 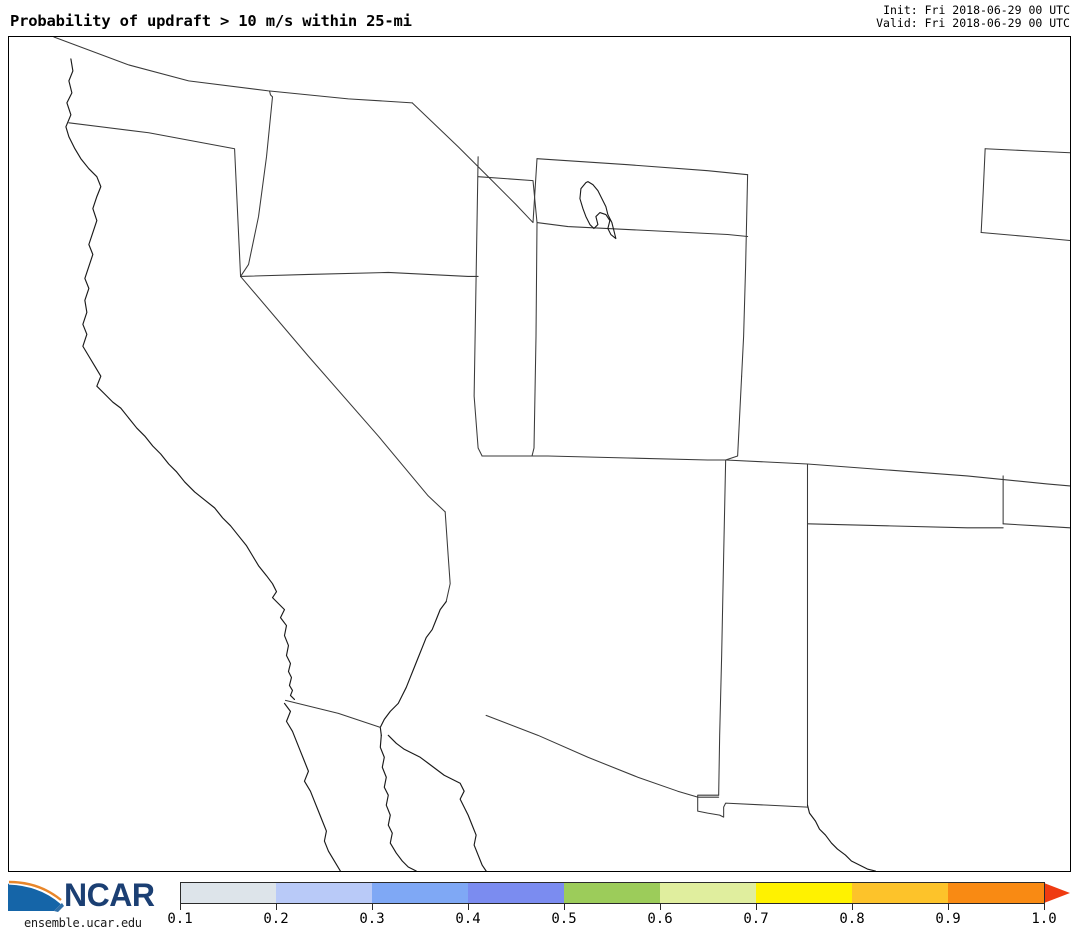 I want to click on colorbar-tick-label-0.3: 0.3, so click(x=372, y=919).